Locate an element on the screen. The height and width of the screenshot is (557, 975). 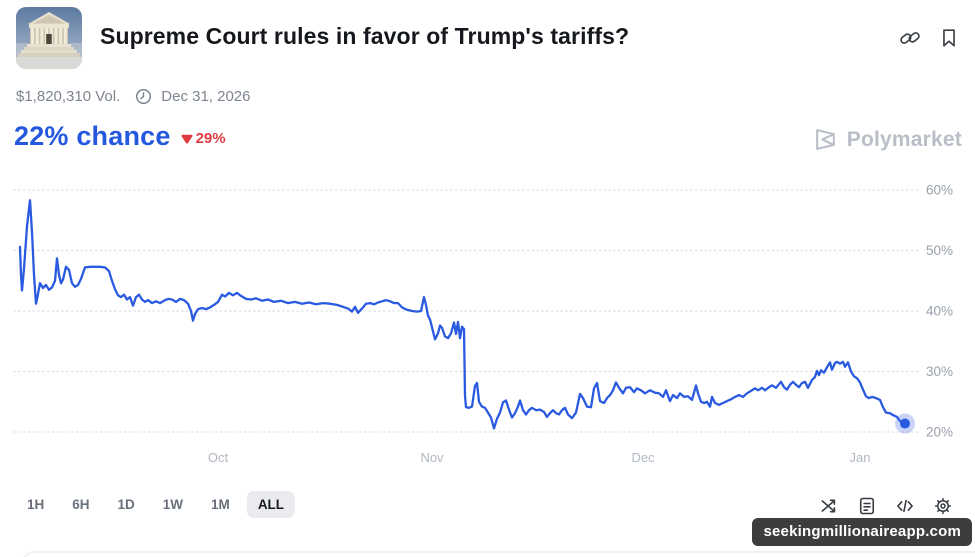
link-icon is located at coordinates (910, 38).